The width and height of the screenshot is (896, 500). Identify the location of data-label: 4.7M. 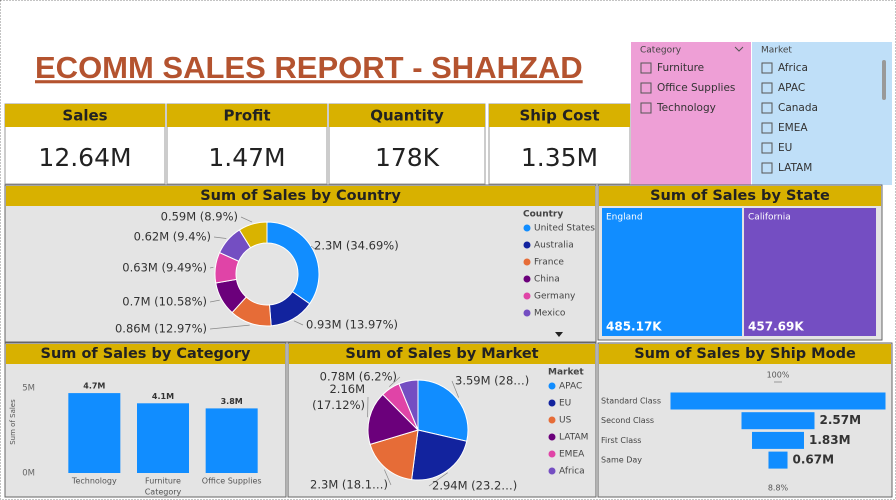
(94, 386).